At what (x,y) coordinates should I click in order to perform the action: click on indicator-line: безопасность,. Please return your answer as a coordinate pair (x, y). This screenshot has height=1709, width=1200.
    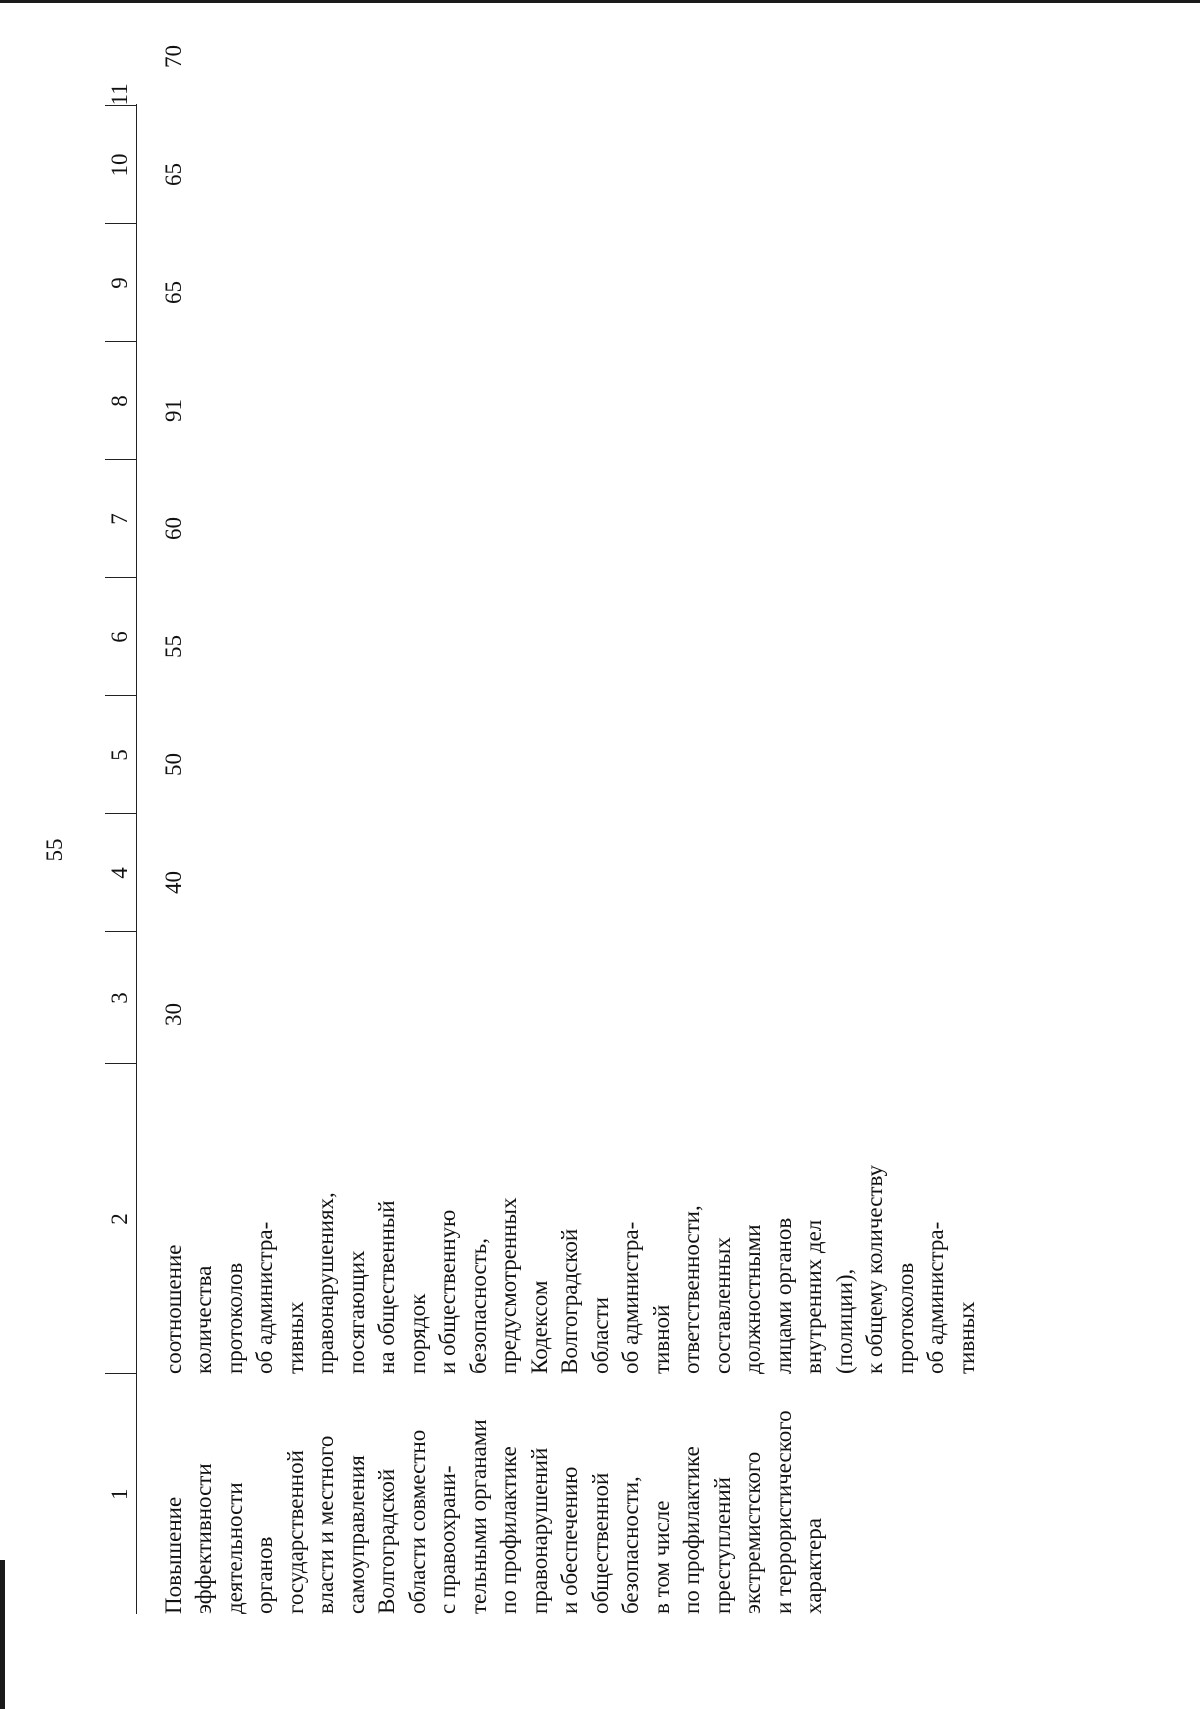
    Looking at the image, I should click on (478, 1306).